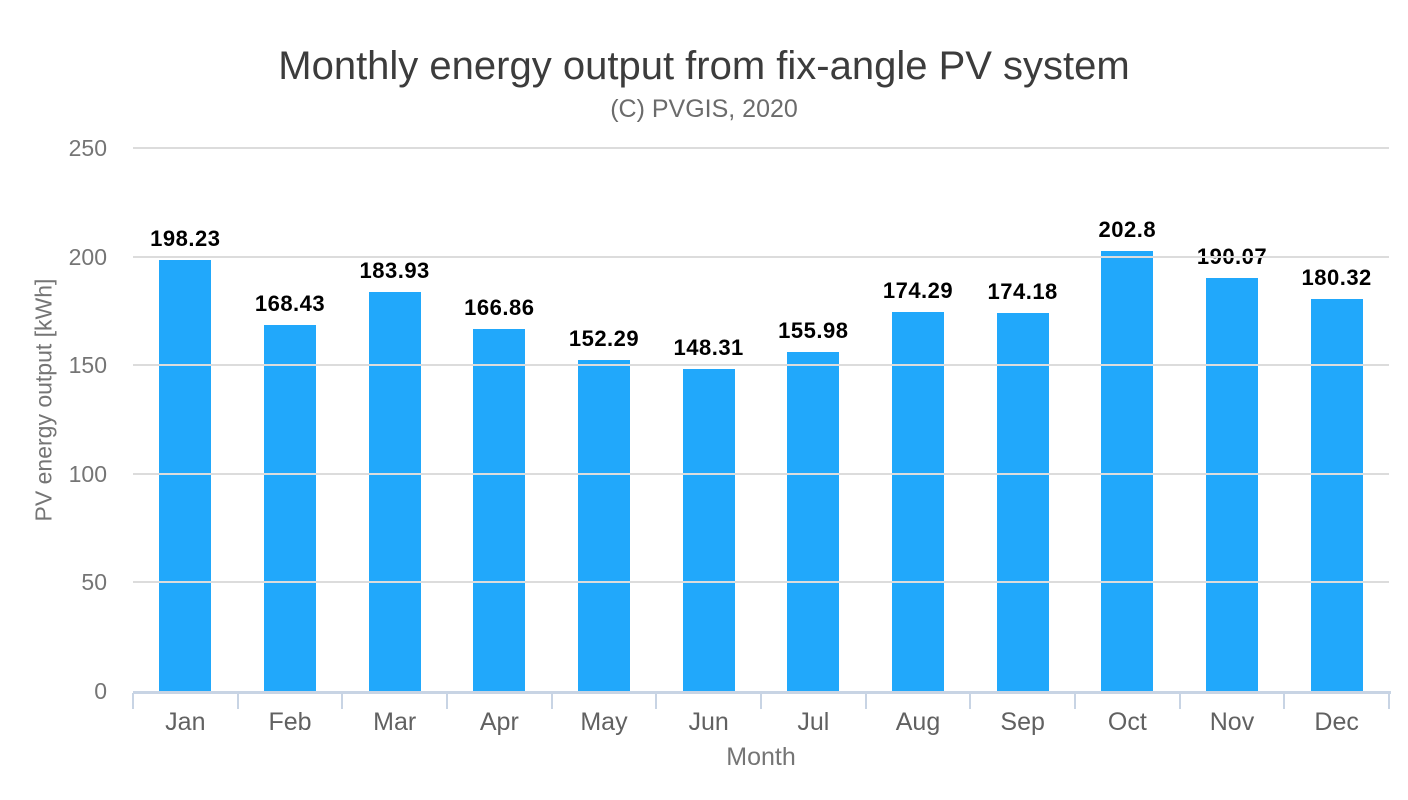  I want to click on x-tick-label: Jul, so click(813, 722).